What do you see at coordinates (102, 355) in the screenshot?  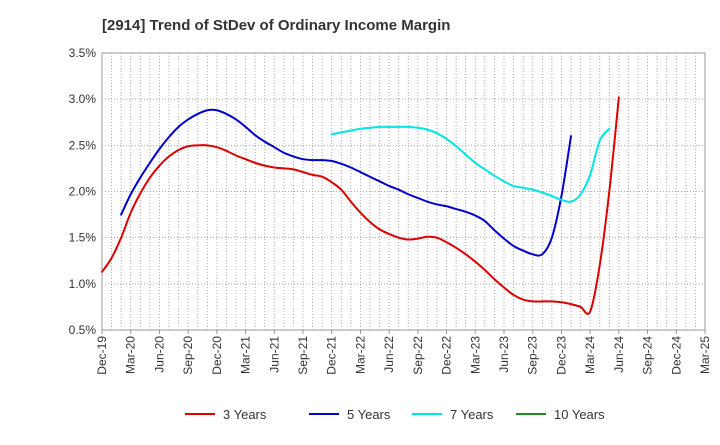 I see `x-tick-label: Dec-19` at bounding box center [102, 355].